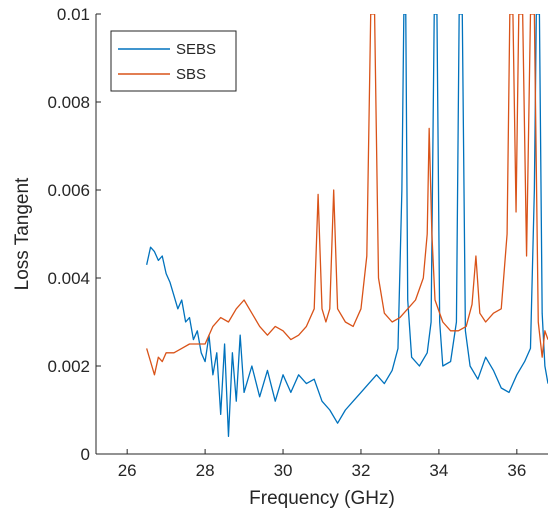 The image size is (548, 518). What do you see at coordinates (68, 102) in the screenshot?
I see `y-tick-label-0.008: 0.008` at bounding box center [68, 102].